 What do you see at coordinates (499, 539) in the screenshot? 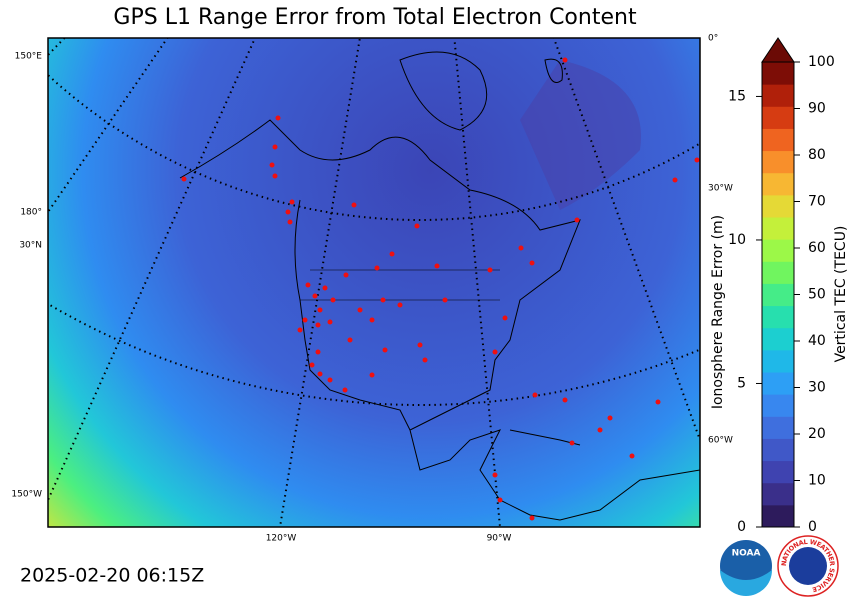
I see `graticule-label: 90°W` at bounding box center [499, 539].